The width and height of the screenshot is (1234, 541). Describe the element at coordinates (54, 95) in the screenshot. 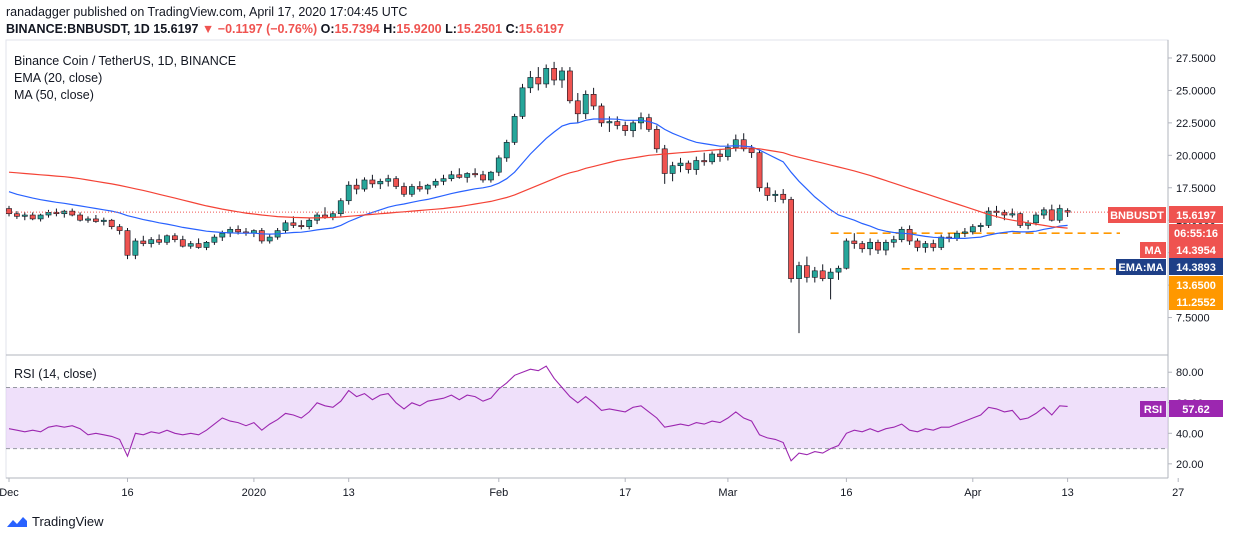

I see `legend-ma: MA (50, close)` at that location.